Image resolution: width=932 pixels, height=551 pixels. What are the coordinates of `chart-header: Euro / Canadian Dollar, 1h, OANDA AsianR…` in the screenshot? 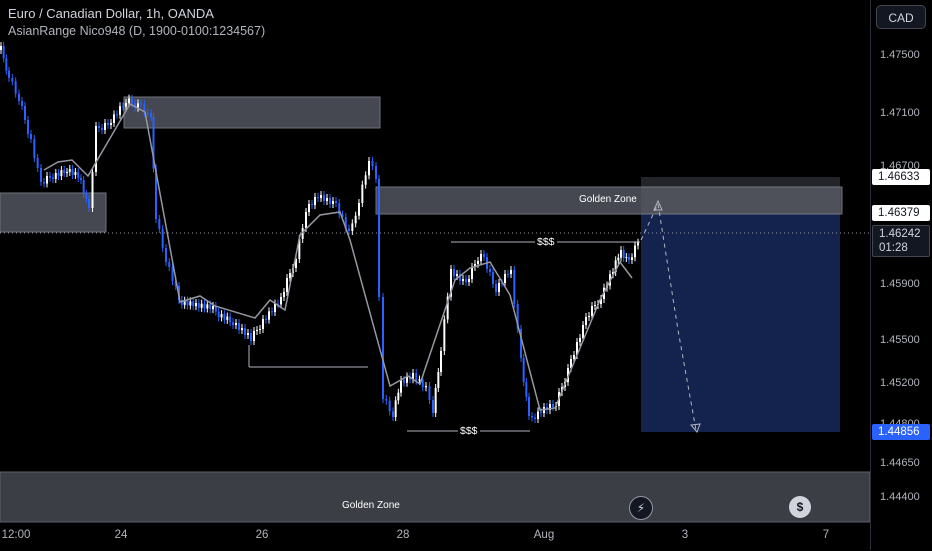 It's located at (136, 22).